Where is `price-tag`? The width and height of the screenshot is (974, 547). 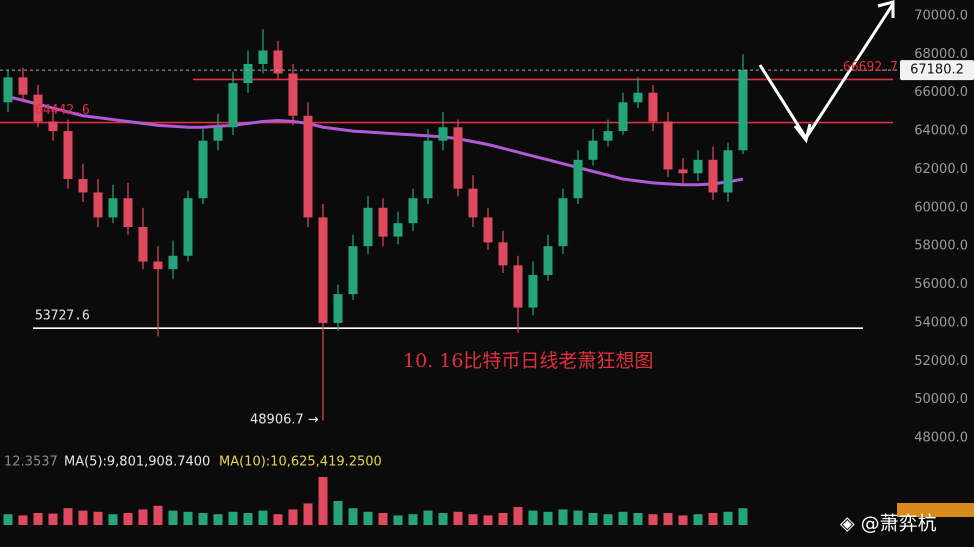 price-tag is located at coordinates (937, 70).